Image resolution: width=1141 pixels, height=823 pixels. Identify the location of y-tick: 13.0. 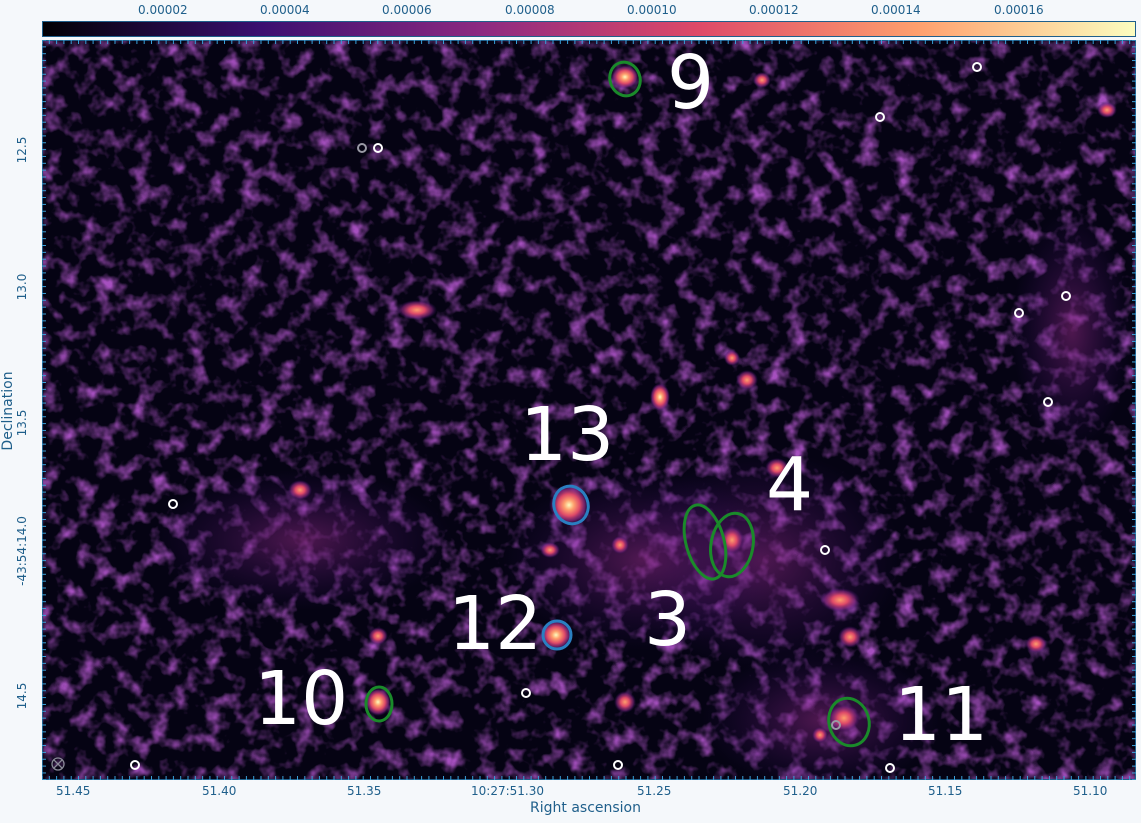
(22, 287).